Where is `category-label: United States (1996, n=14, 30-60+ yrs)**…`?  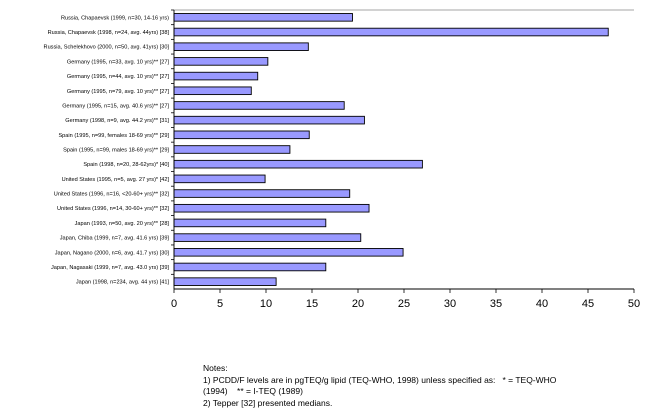
category-label: United States (1996, n=14, 30-60+ yrs)**… is located at coordinates (113, 209).